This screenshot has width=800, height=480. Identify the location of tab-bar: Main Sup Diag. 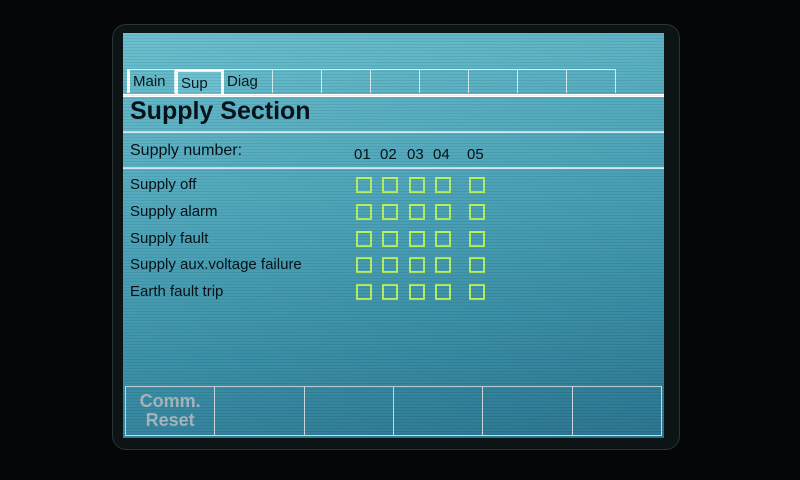
(393, 82).